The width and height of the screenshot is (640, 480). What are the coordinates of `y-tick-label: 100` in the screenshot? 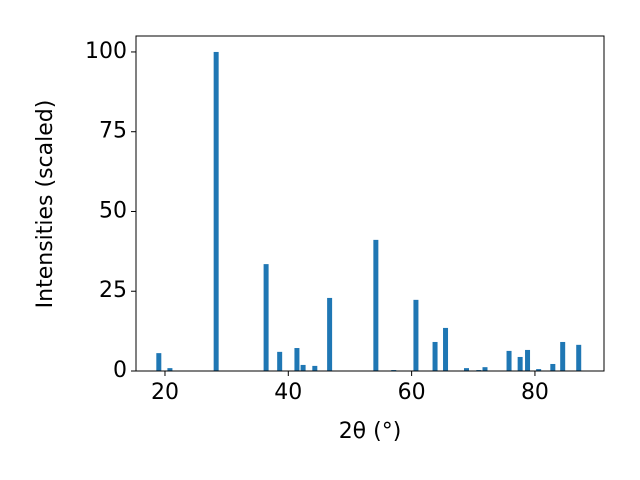 It's located at (106, 51).